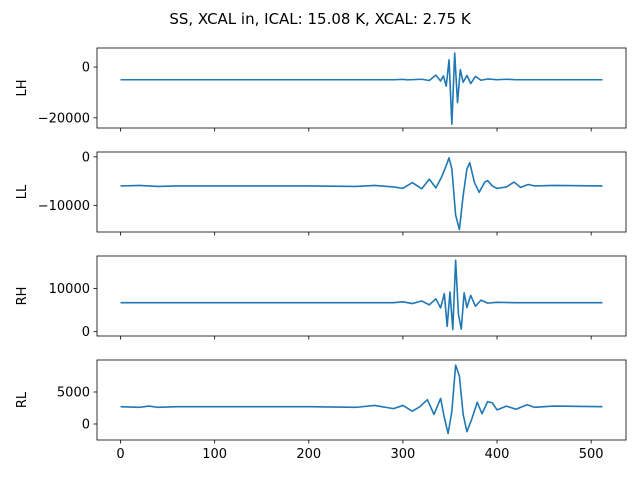 The height and width of the screenshot is (480, 640). I want to click on y-tick-label: 10000, so click(69, 289).